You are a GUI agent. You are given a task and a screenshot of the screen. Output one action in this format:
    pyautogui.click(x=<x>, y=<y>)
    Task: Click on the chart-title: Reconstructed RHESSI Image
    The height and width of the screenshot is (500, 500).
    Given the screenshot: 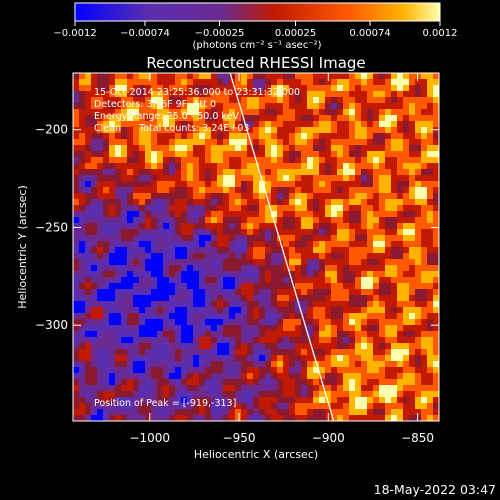 What is the action you would take?
    pyautogui.click(x=255, y=63)
    